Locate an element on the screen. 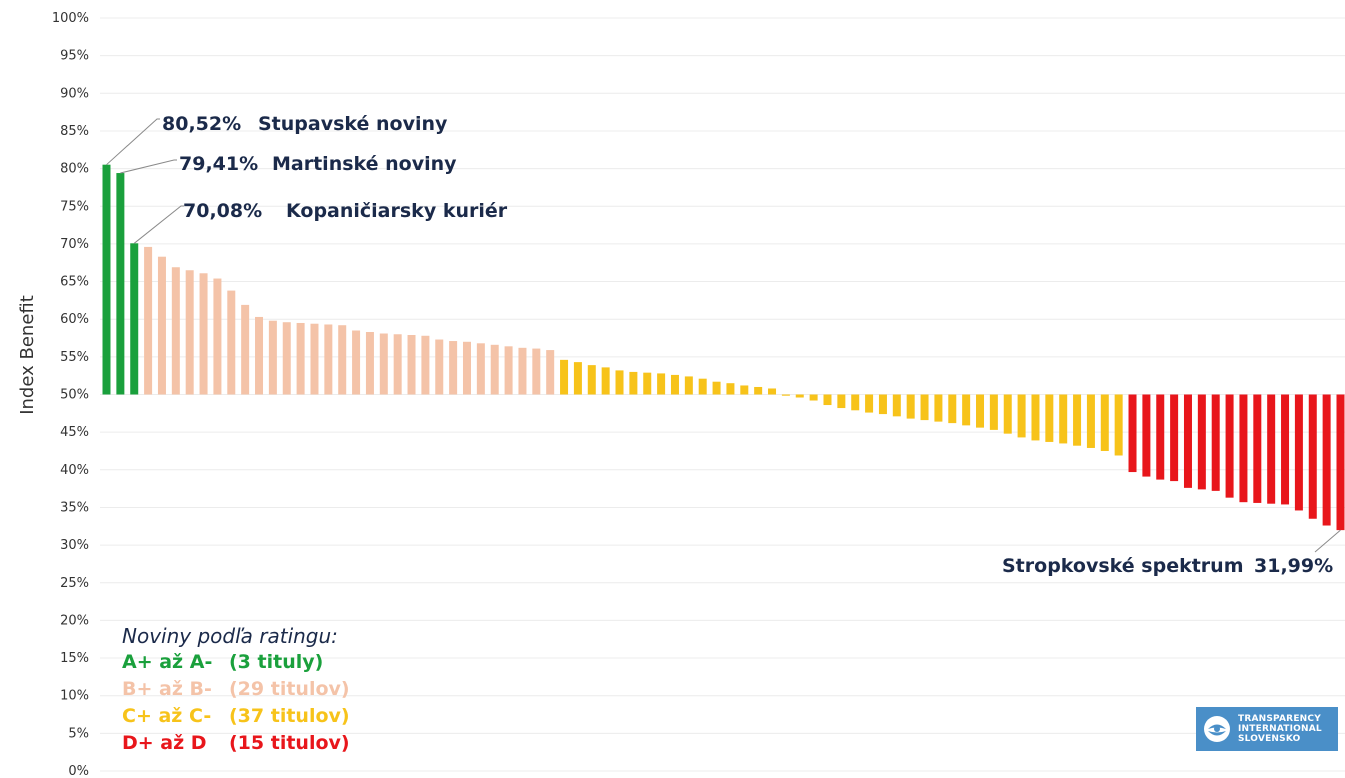  annotation-label: Kopaničiarsky kuriér is located at coordinates (397, 211).